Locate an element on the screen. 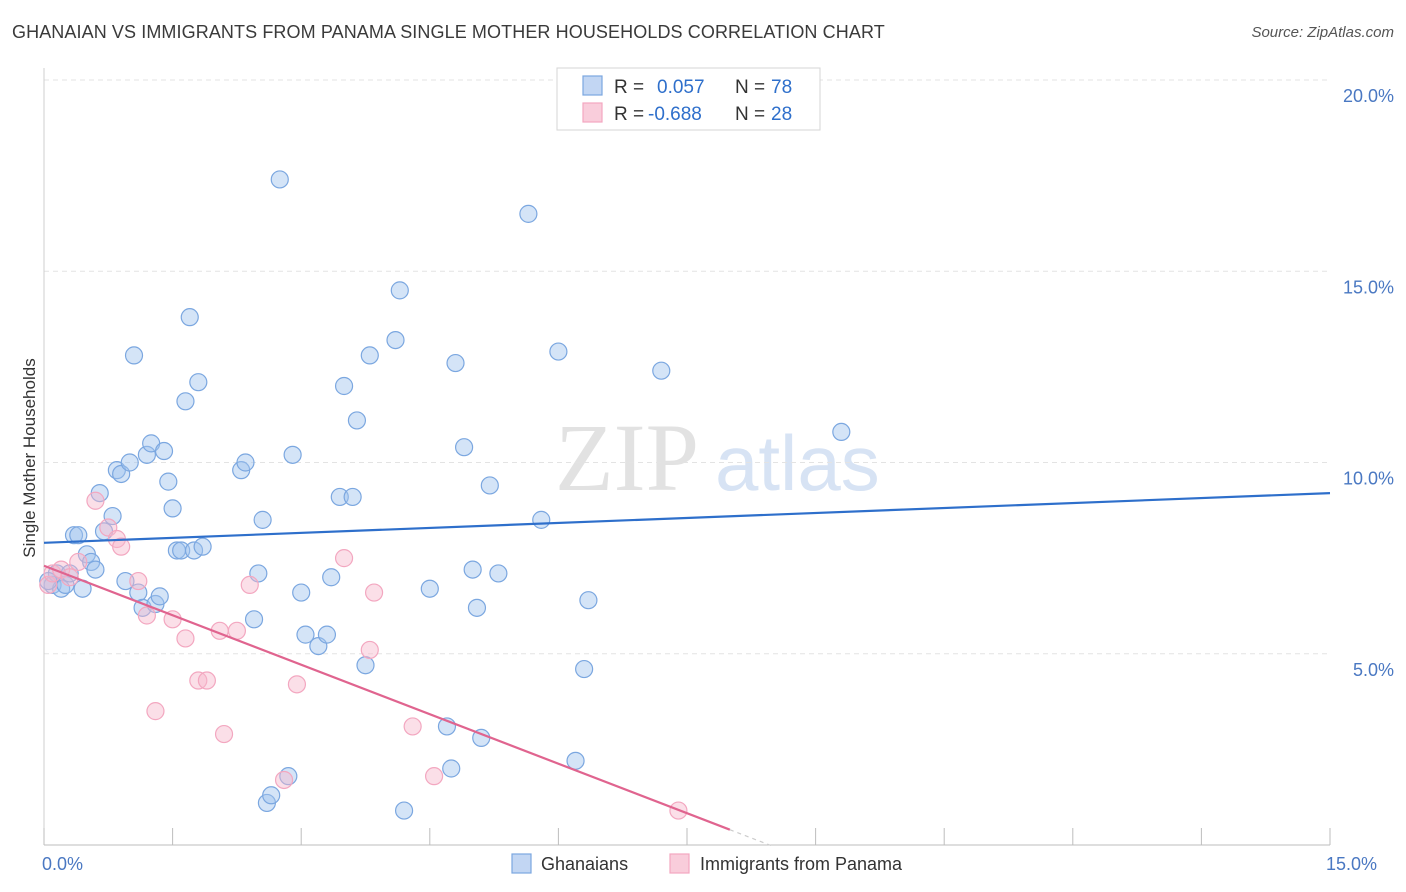 Image resolution: width=1406 pixels, height=892 pixels. stats-pink-swatch is located at coordinates (592, 112).